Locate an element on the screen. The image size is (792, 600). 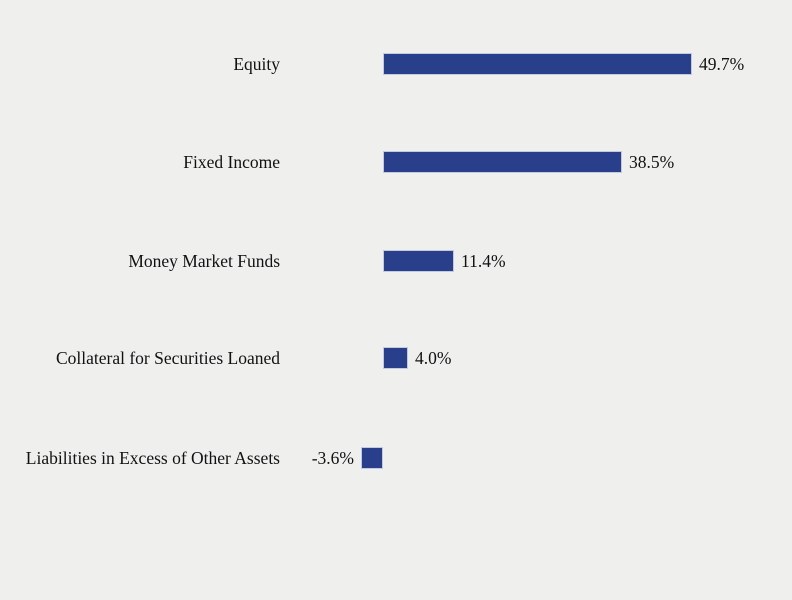
bar-liabilities-in-excess-of-other-assets is located at coordinates (372, 458).